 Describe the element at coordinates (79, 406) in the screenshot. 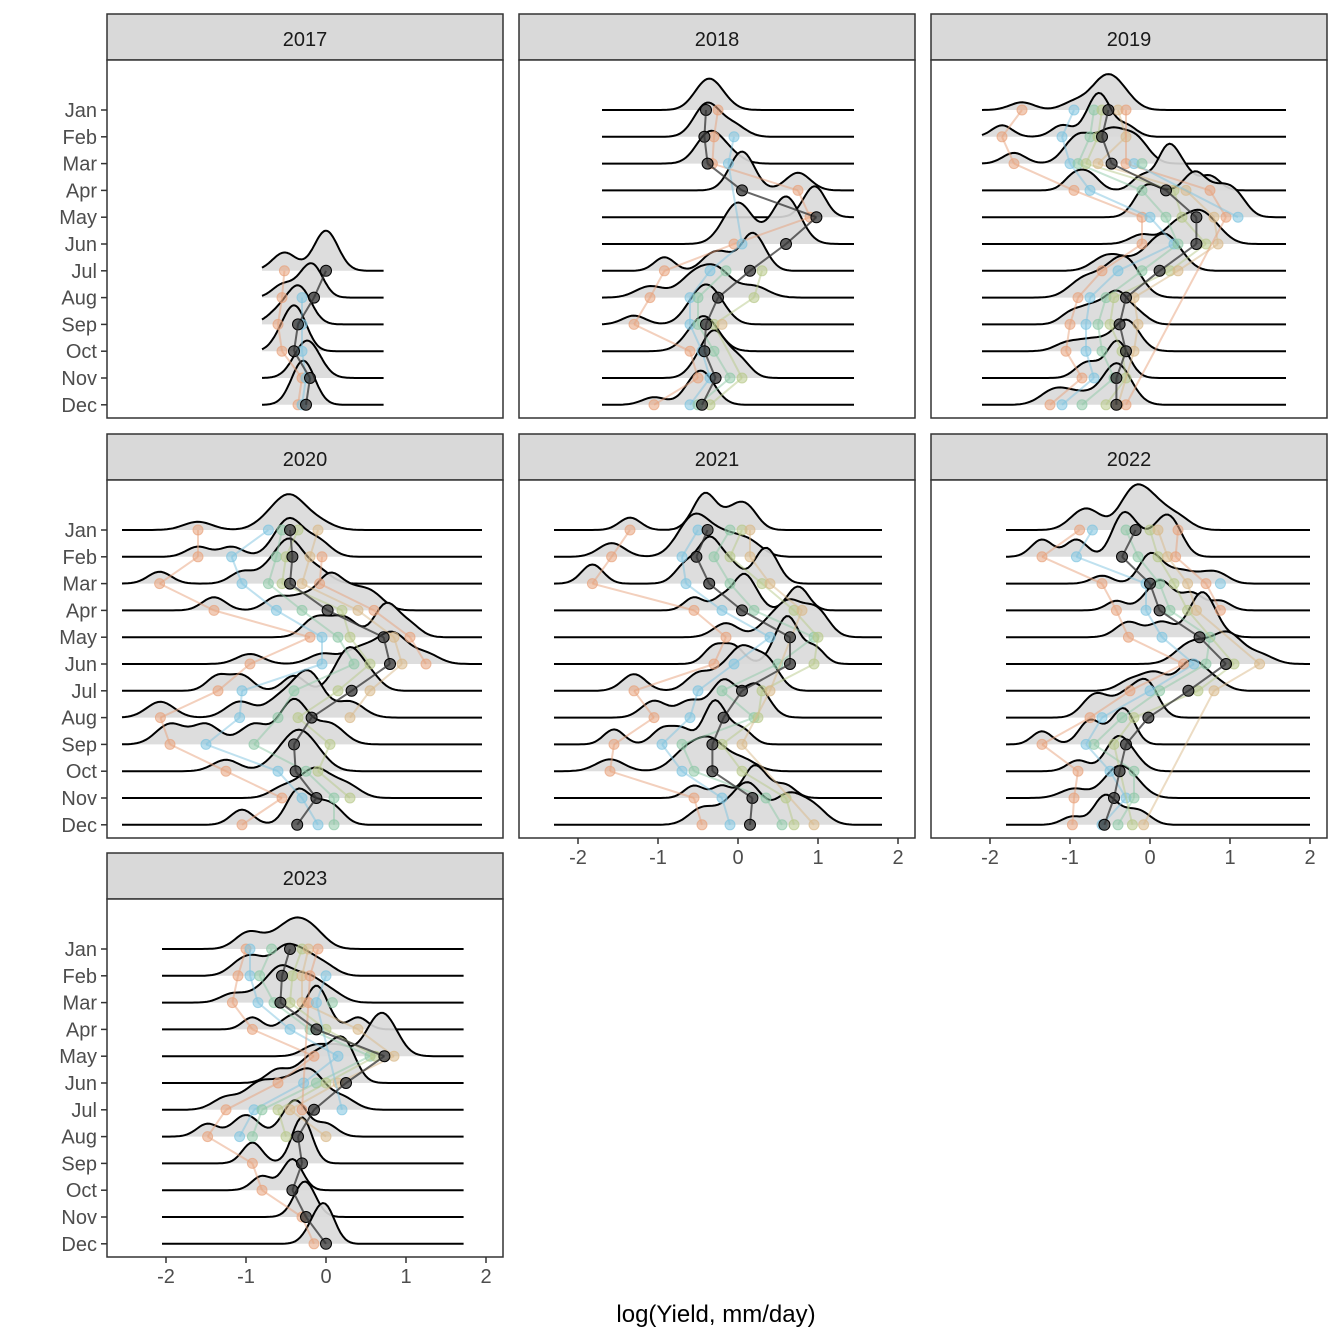

I see `y-tick-label-dec: Dec` at that location.